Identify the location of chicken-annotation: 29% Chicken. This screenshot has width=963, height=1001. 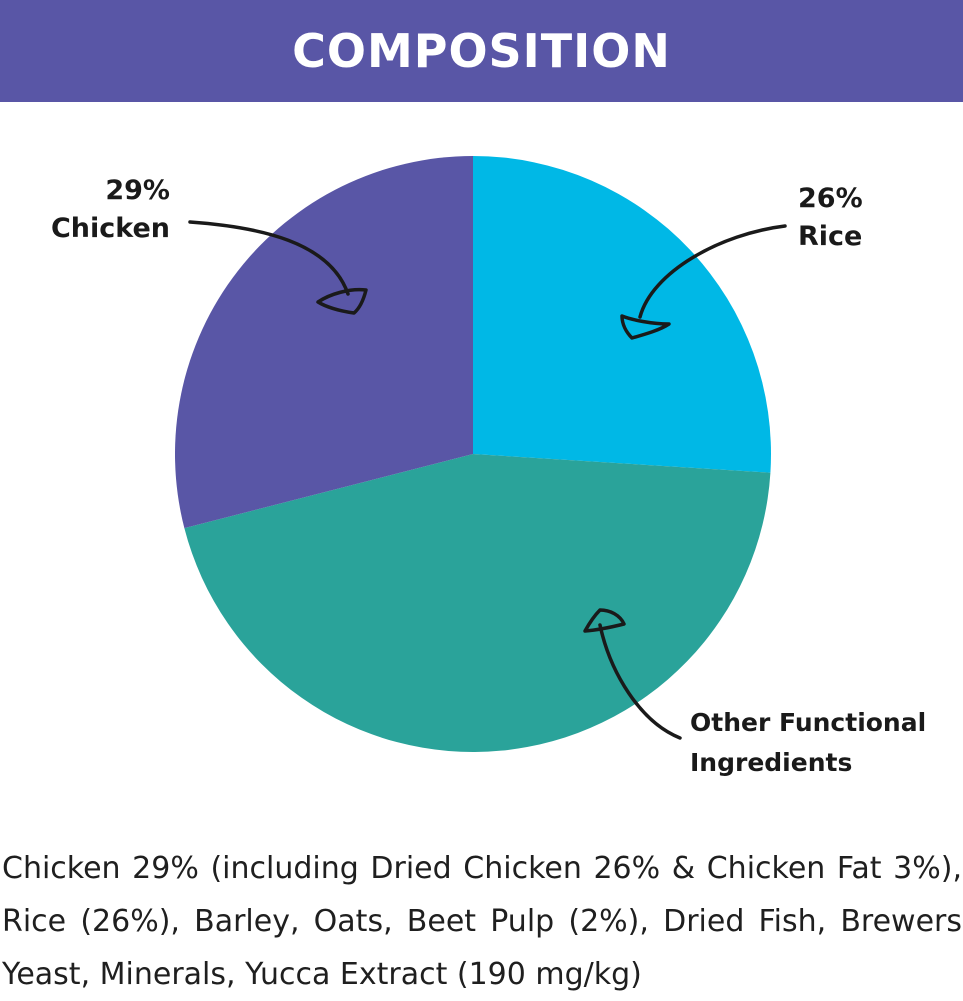
(105, 210).